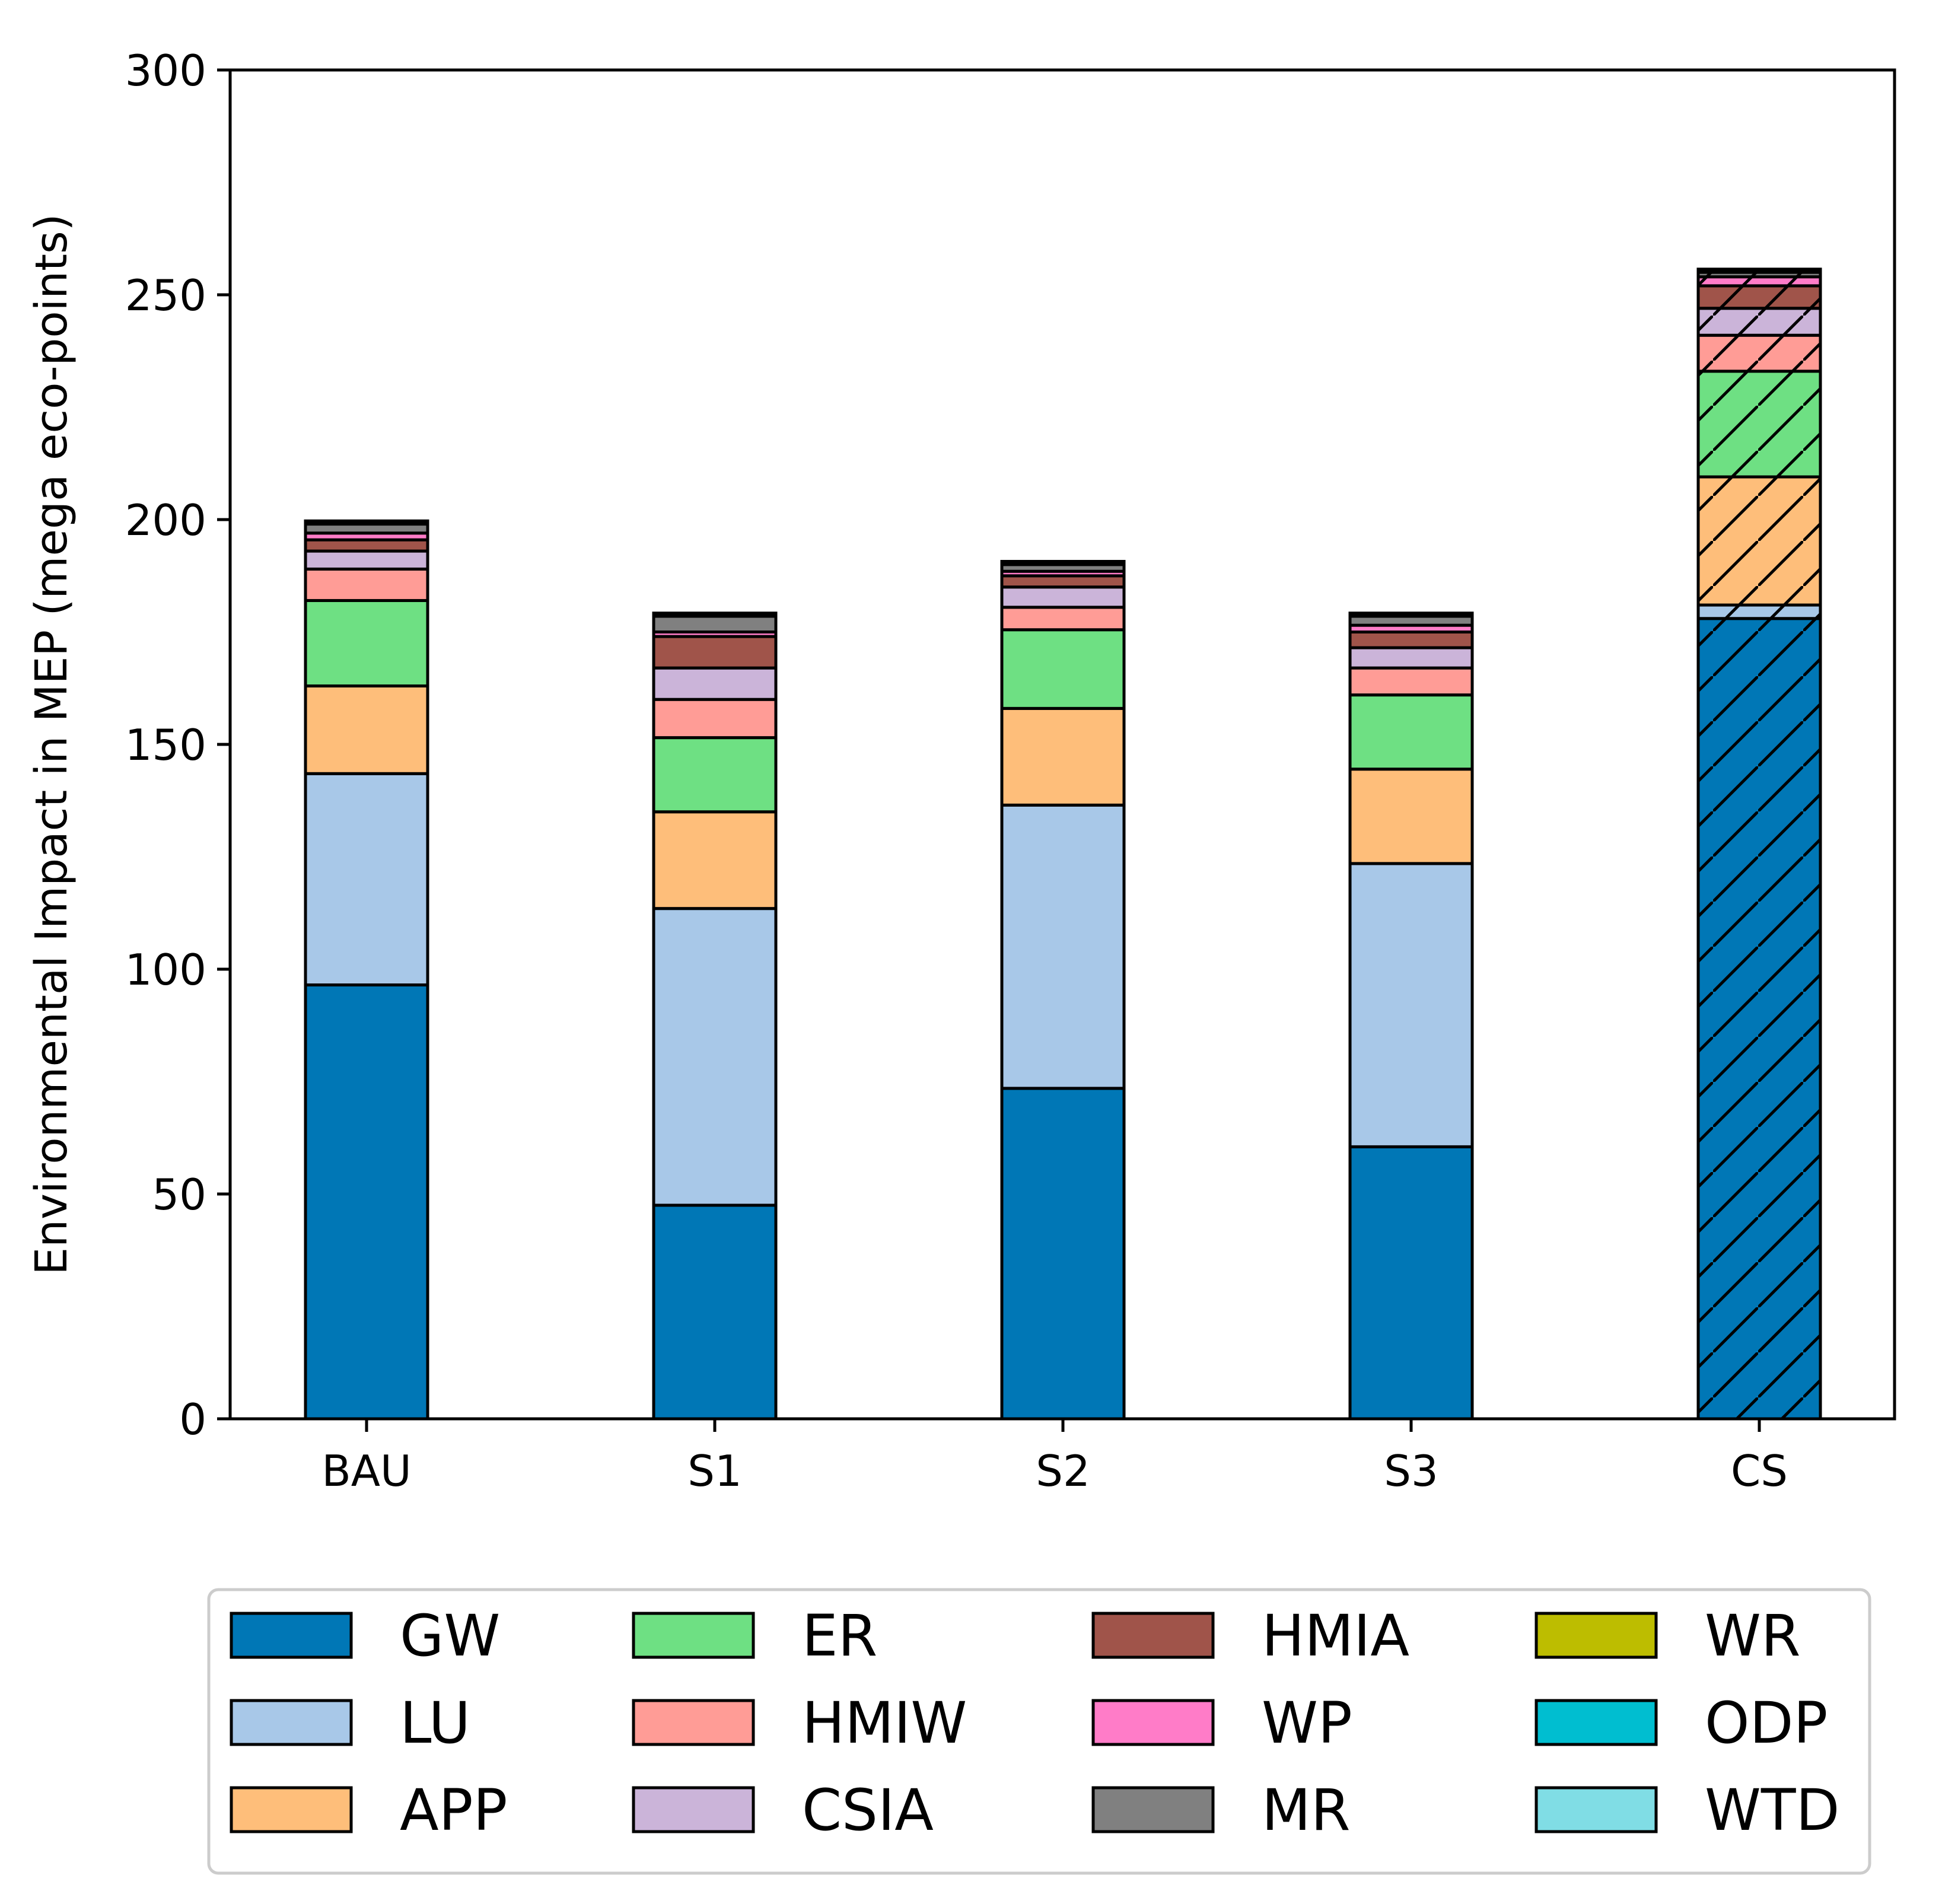 This screenshot has width=1942, height=1904. I want to click on x-tick-label-s3: S3, so click(1411, 1471).